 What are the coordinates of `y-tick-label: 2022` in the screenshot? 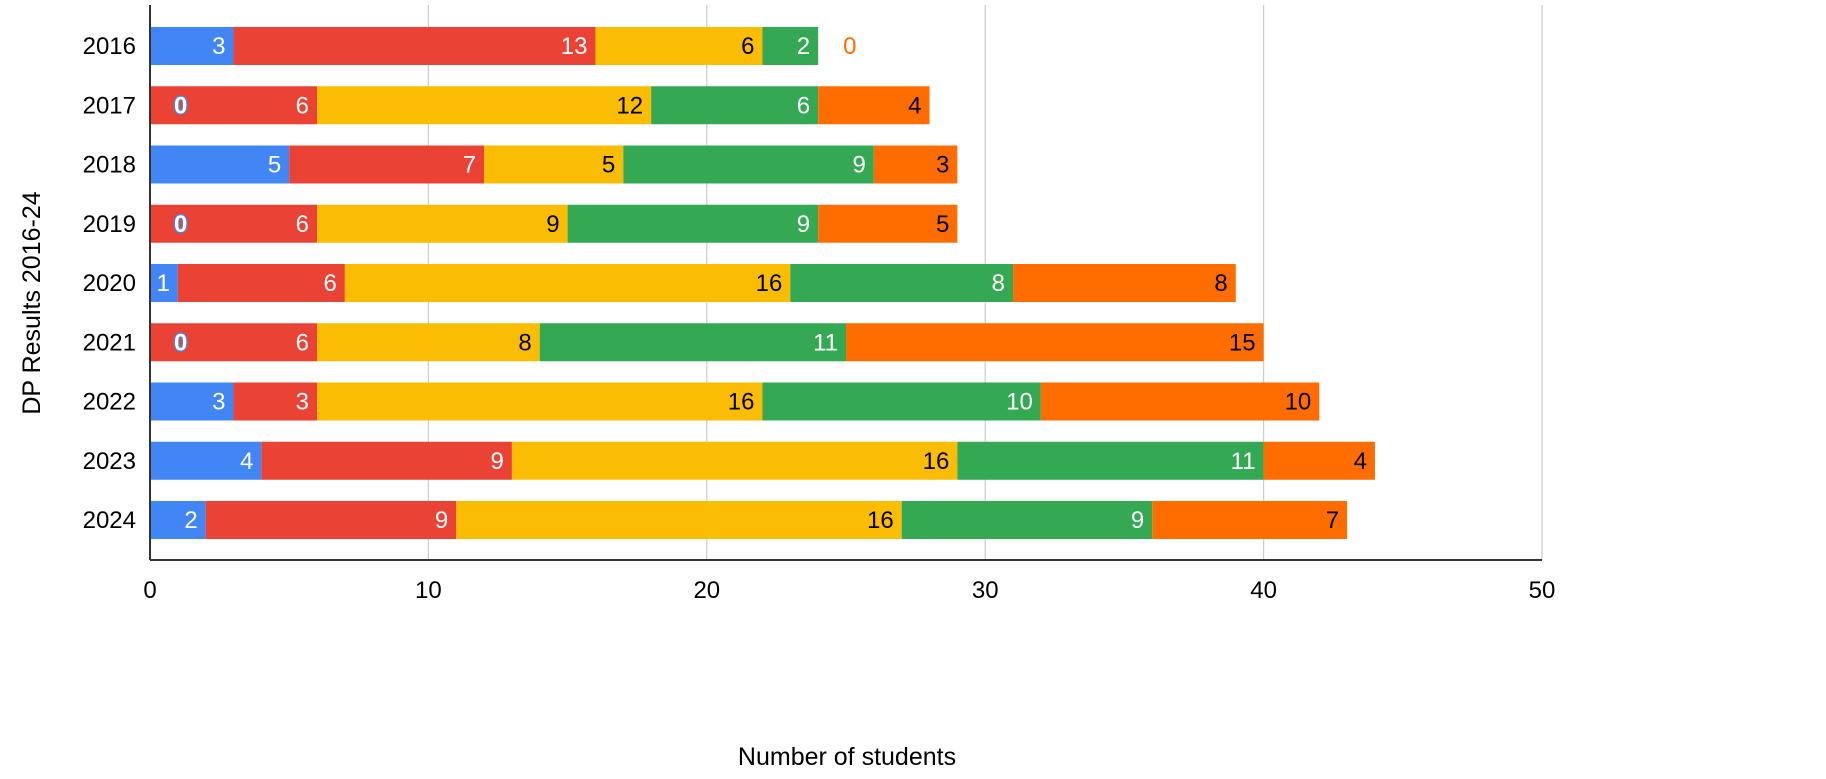 It's located at (109, 402).